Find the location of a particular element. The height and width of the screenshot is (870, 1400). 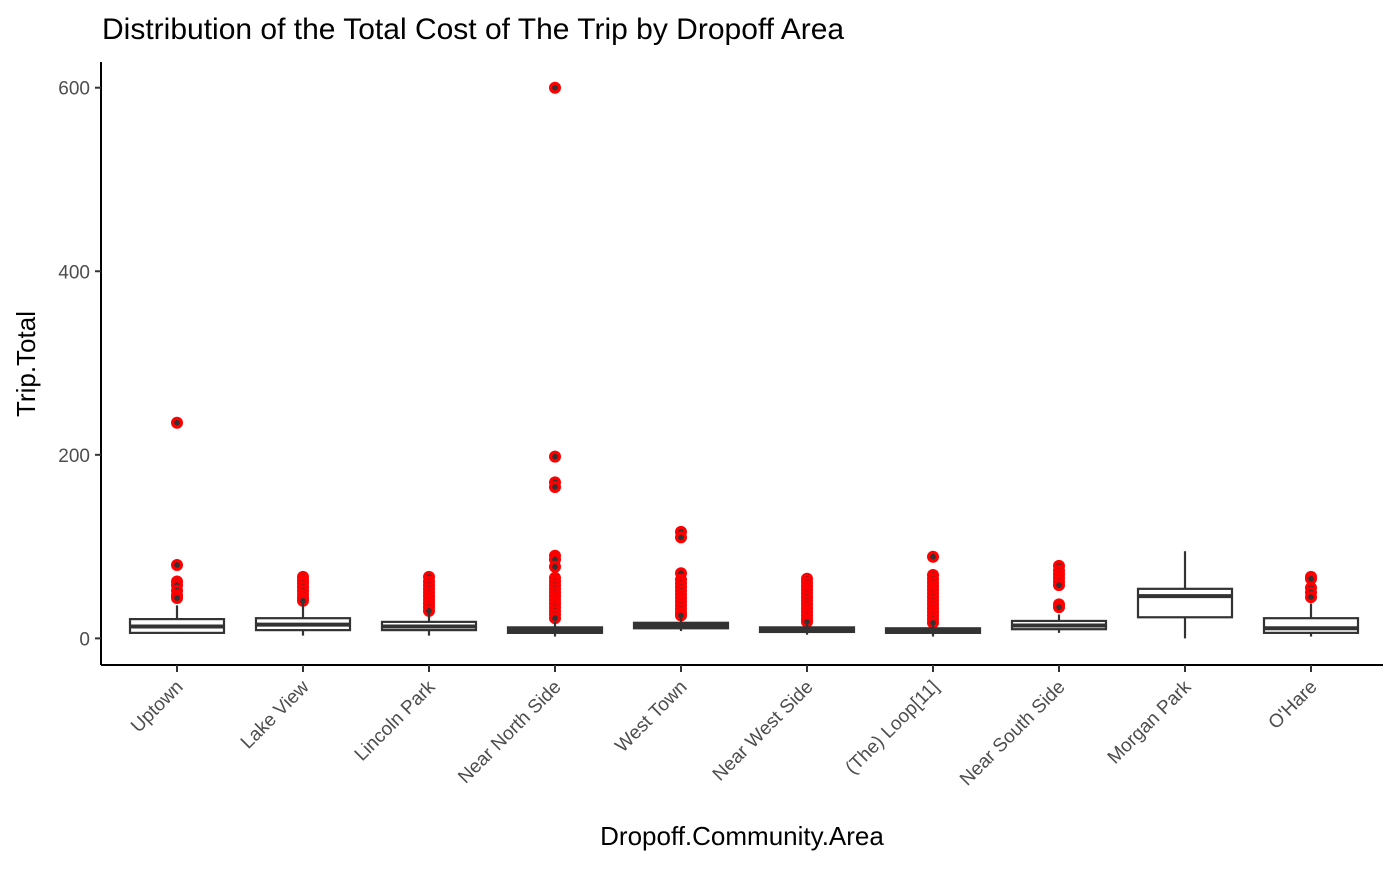

y-tick-label: 600 is located at coordinates (74, 89).